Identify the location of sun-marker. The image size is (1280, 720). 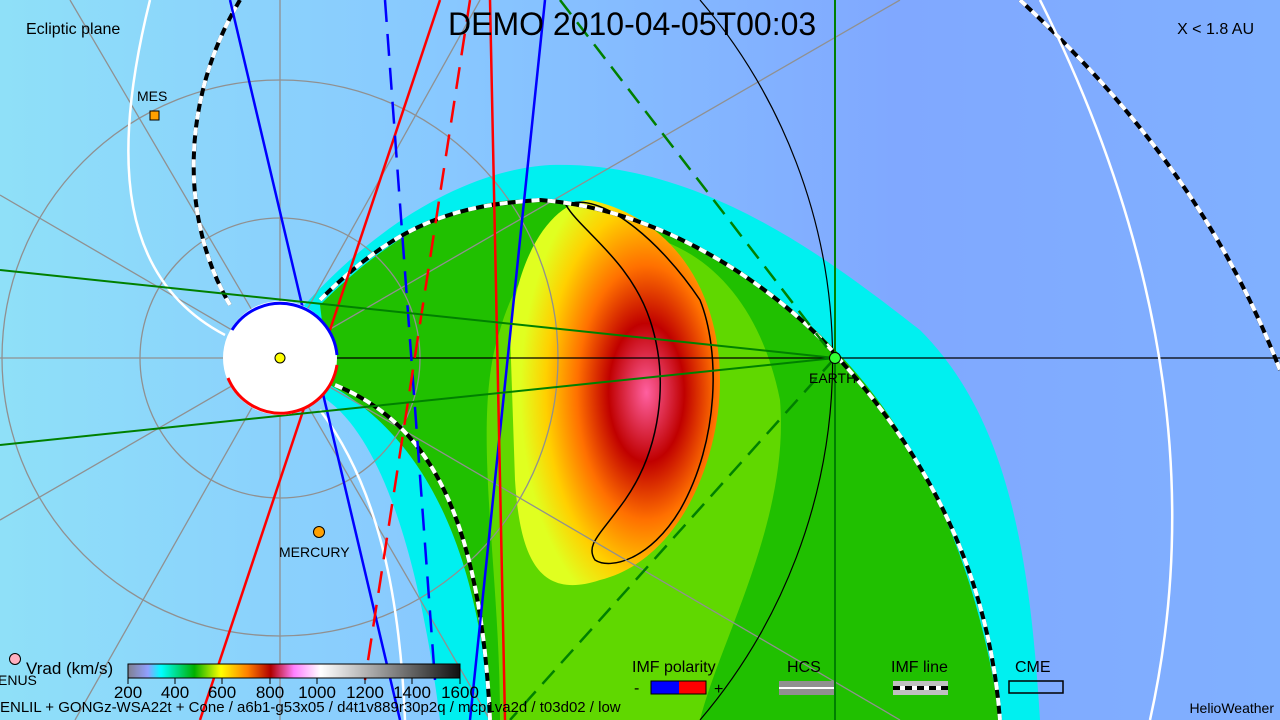
(281, 358).